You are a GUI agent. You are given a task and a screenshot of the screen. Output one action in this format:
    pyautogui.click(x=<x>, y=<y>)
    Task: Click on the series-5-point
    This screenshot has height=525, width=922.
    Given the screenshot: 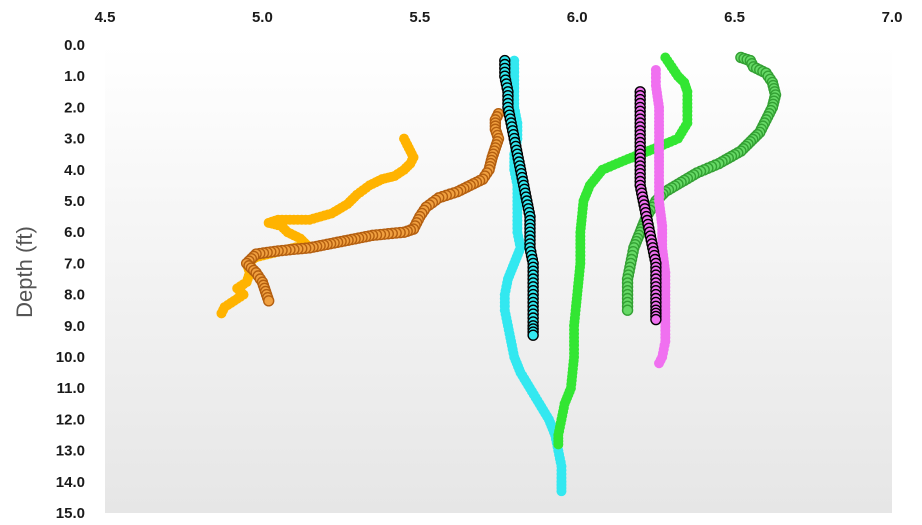 What is the action you would take?
    pyautogui.click(x=558, y=444)
    